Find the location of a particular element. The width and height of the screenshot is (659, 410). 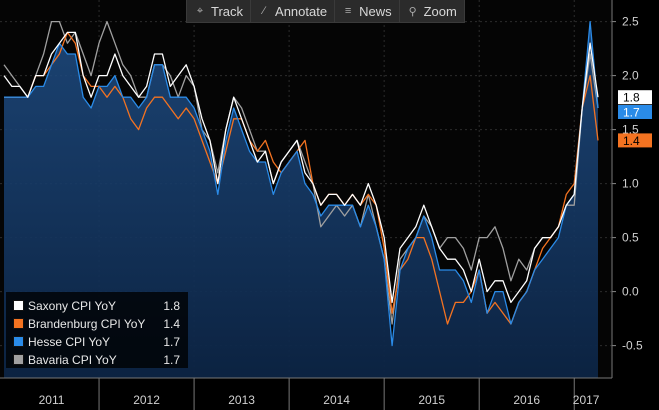

legend-entry-saxony: Saxony CPI YoY 1.8 is located at coordinates (97, 305).